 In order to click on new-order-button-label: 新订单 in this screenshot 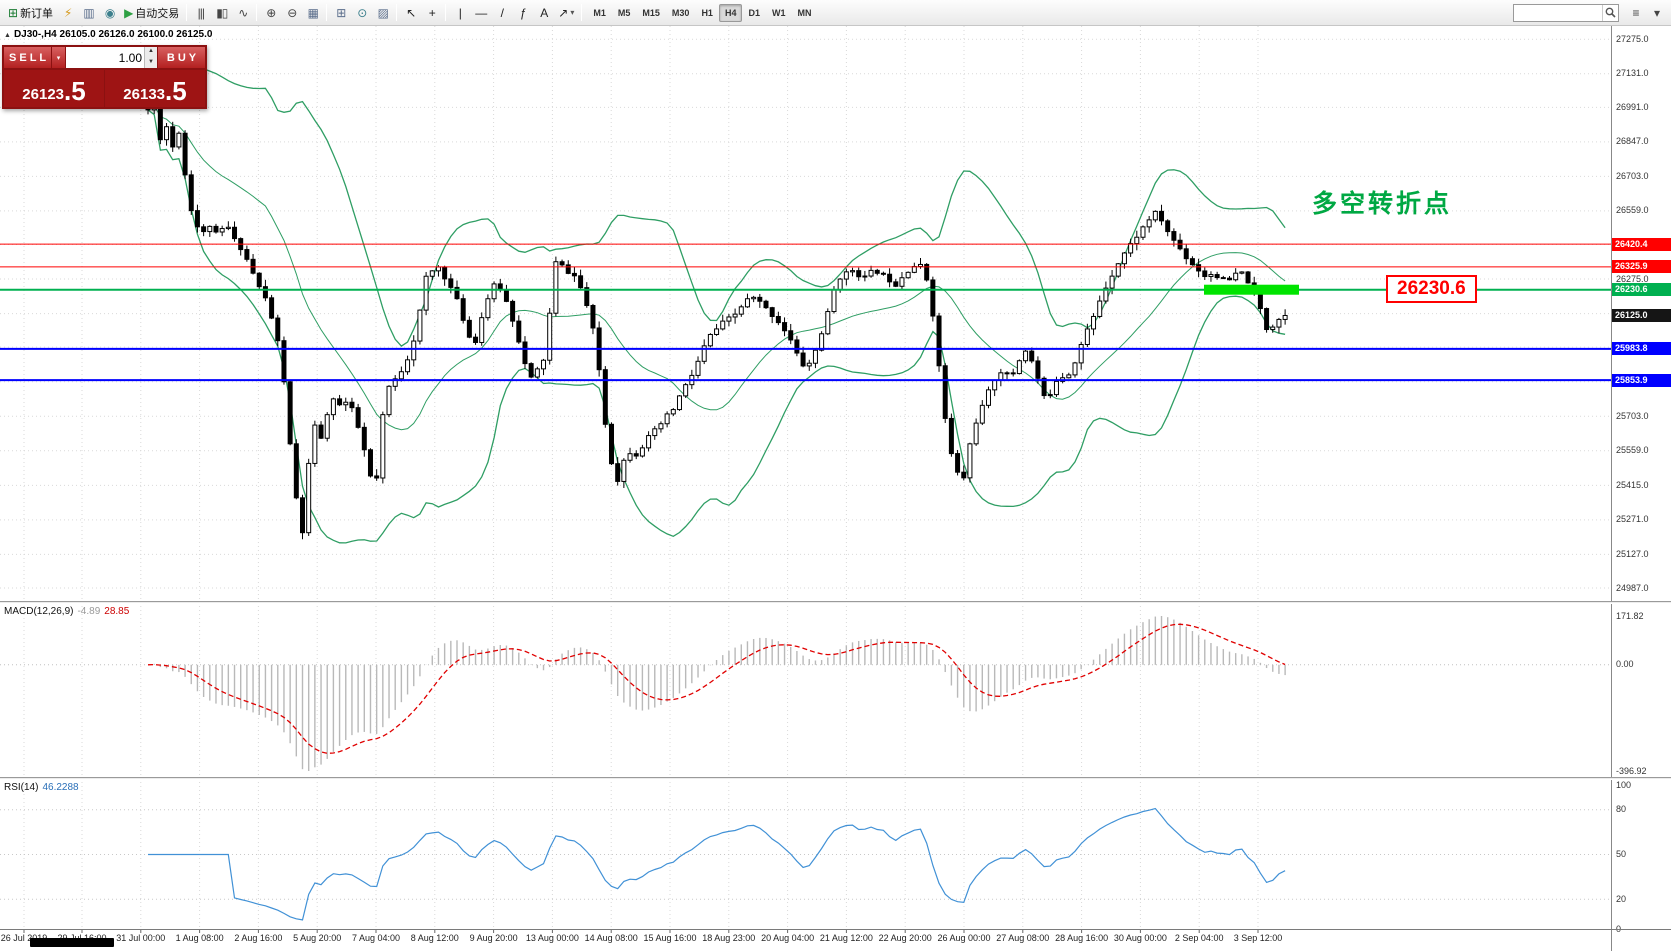, I will do `click(37, 13)`.